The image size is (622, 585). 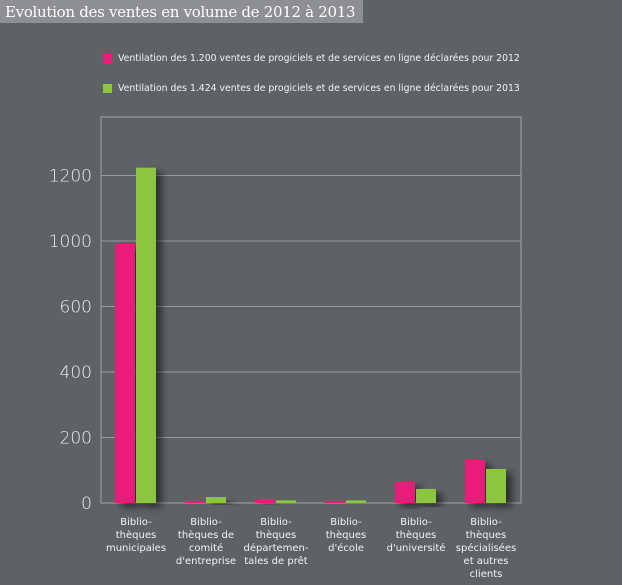 What do you see at coordinates (416, 535) in the screenshot?
I see `x-tick-label: Biblio-thèques d'université` at bounding box center [416, 535].